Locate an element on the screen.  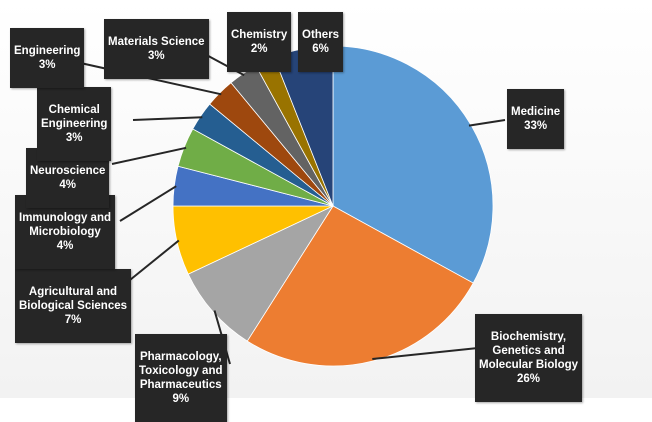
leader-line-biochemistry-genetics-and-molecular-biology is located at coordinates (425, 353).